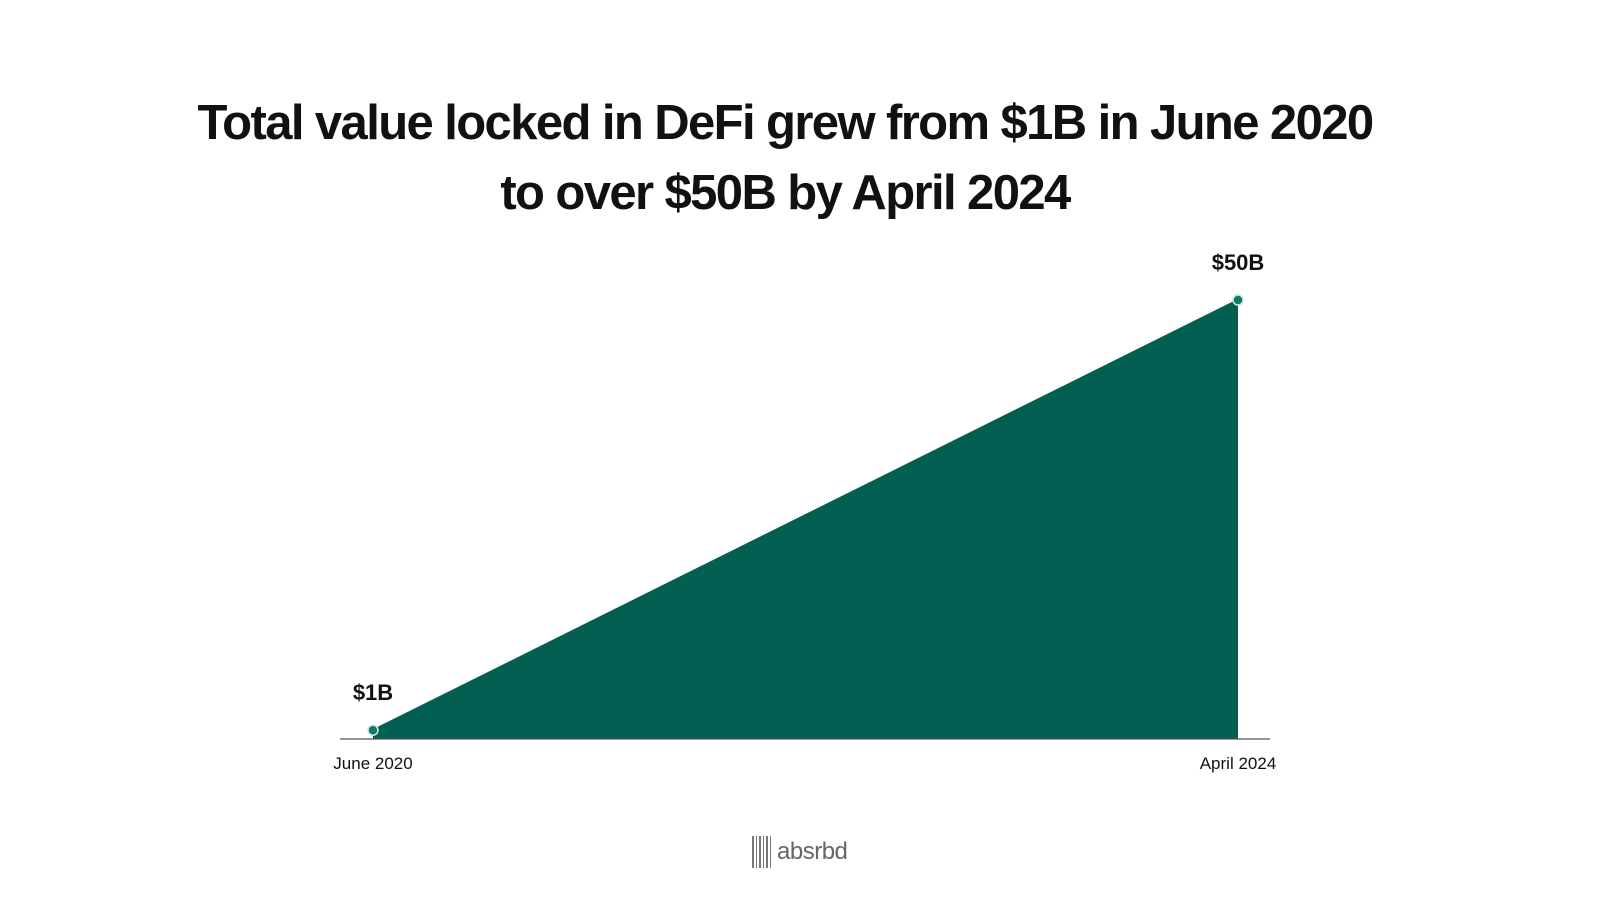 Image resolution: width=1600 pixels, height=900 pixels. What do you see at coordinates (785, 193) in the screenshot?
I see `chart-title-line-2: to over $50B by April 2024` at bounding box center [785, 193].